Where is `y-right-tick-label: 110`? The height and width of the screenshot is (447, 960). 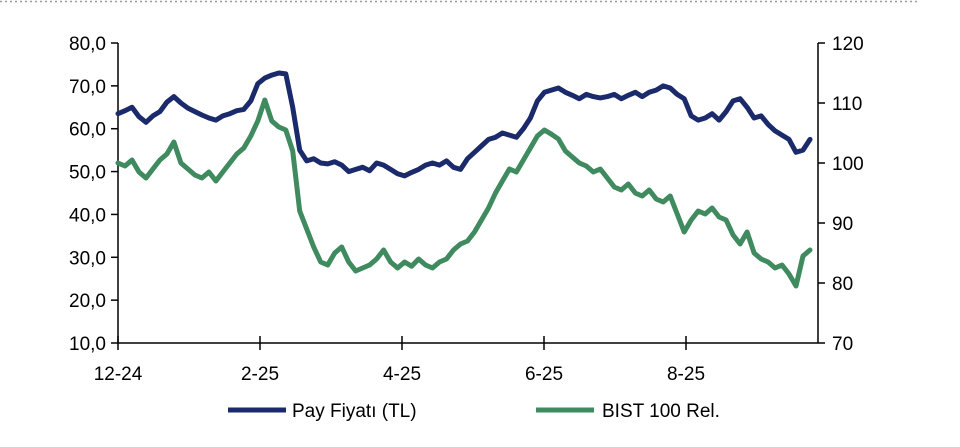 y-right-tick-label: 110 is located at coordinates (847, 104).